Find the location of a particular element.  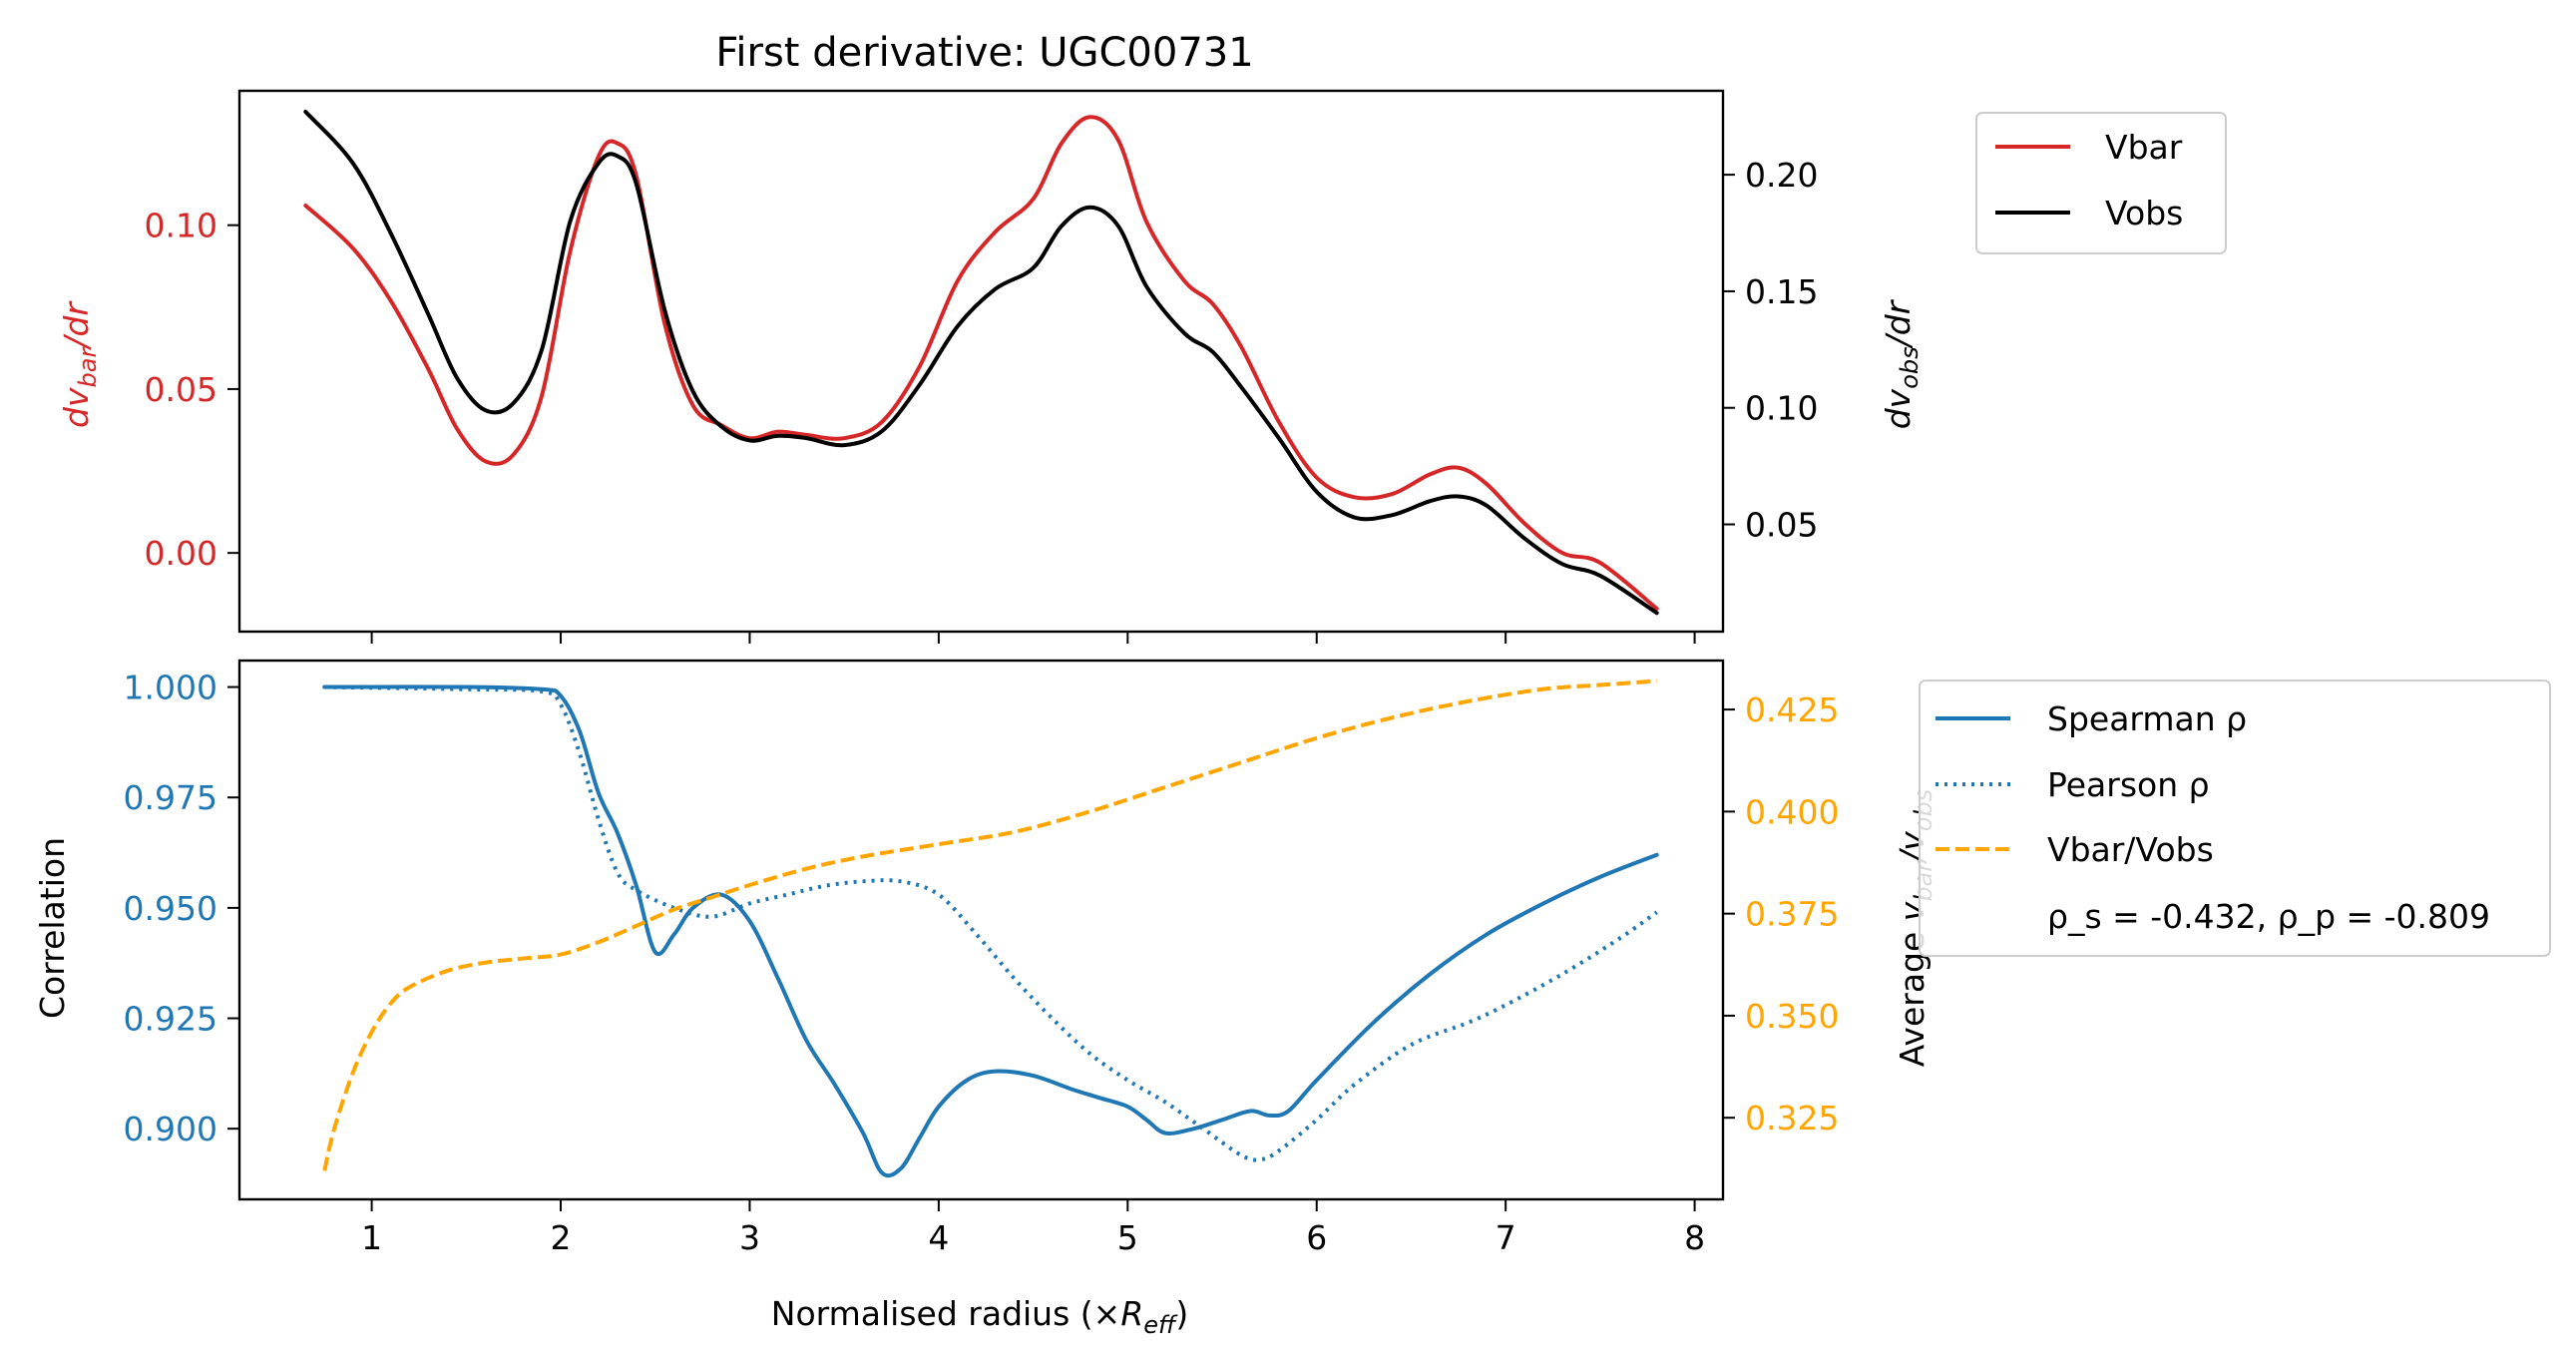

right-tick-label: 0.20 is located at coordinates (1781, 176).